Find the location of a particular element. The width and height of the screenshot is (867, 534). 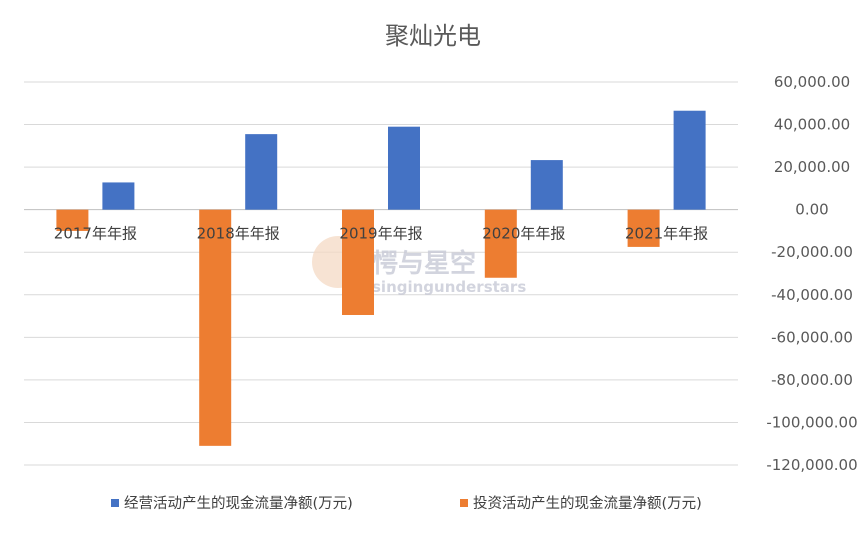

y-tick-label: -120,000.00 is located at coordinates (811, 465).